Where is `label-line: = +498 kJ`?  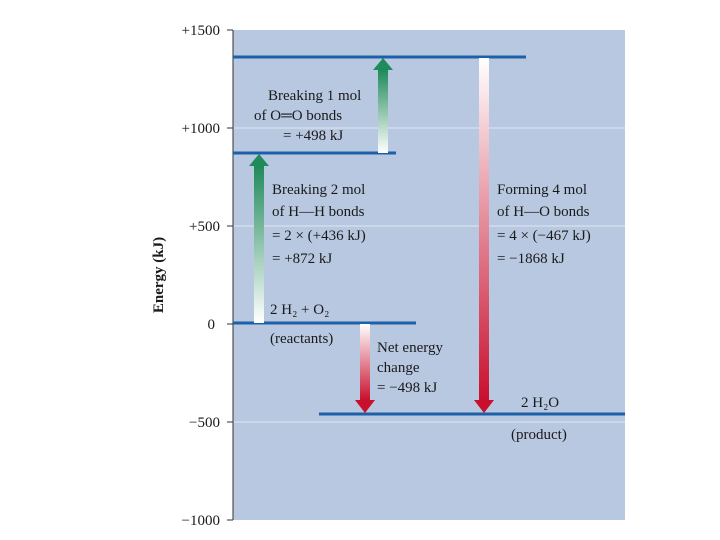 label-line: = +498 kJ is located at coordinates (313, 136).